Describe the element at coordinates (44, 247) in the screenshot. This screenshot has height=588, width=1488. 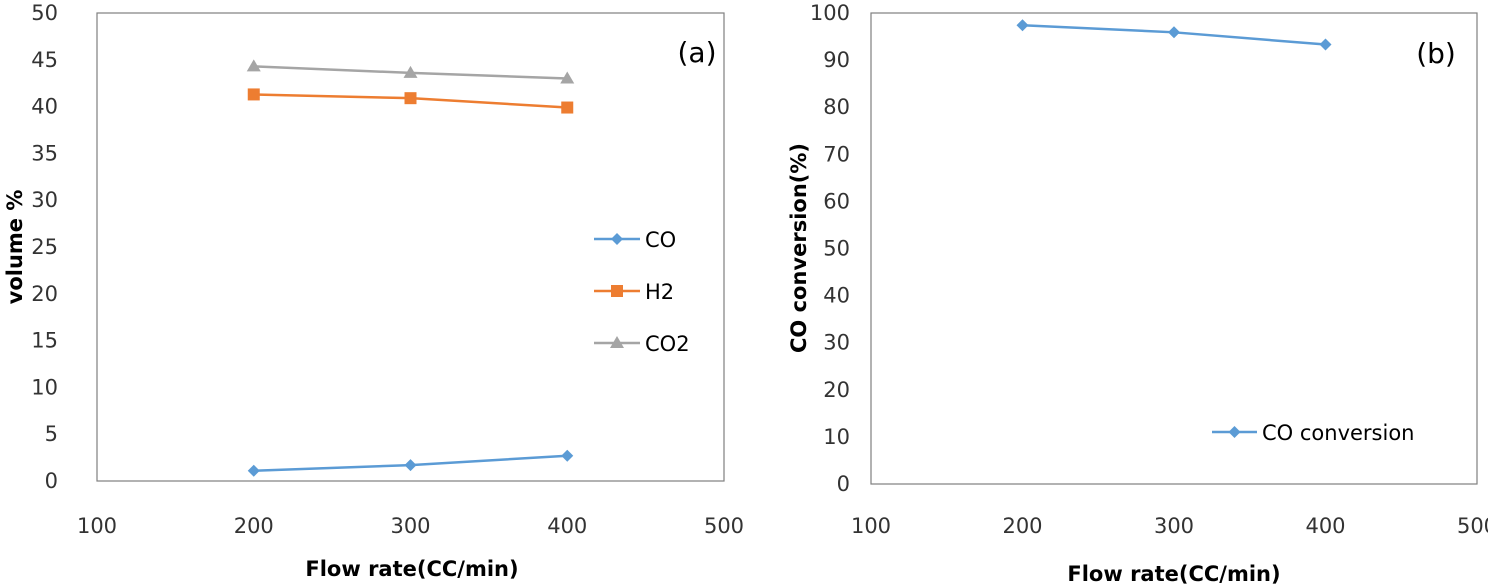
I see `y-tick-label: 25` at that location.